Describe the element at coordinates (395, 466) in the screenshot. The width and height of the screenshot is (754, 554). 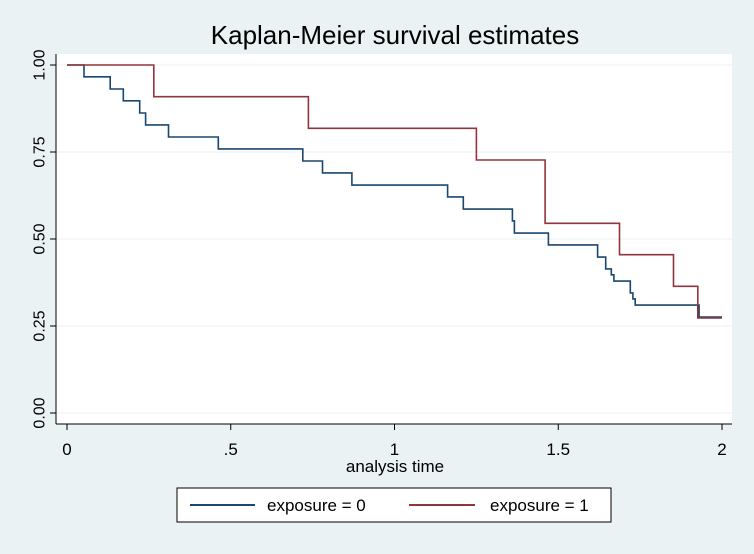
I see `x-axis-label: analysis time` at that location.